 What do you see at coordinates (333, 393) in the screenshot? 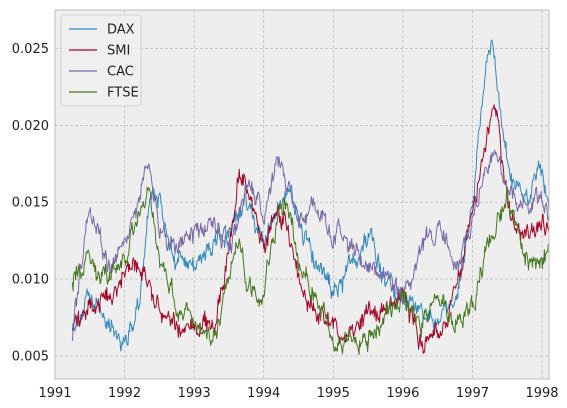
I see `x-tick-label: 1995` at bounding box center [333, 393].